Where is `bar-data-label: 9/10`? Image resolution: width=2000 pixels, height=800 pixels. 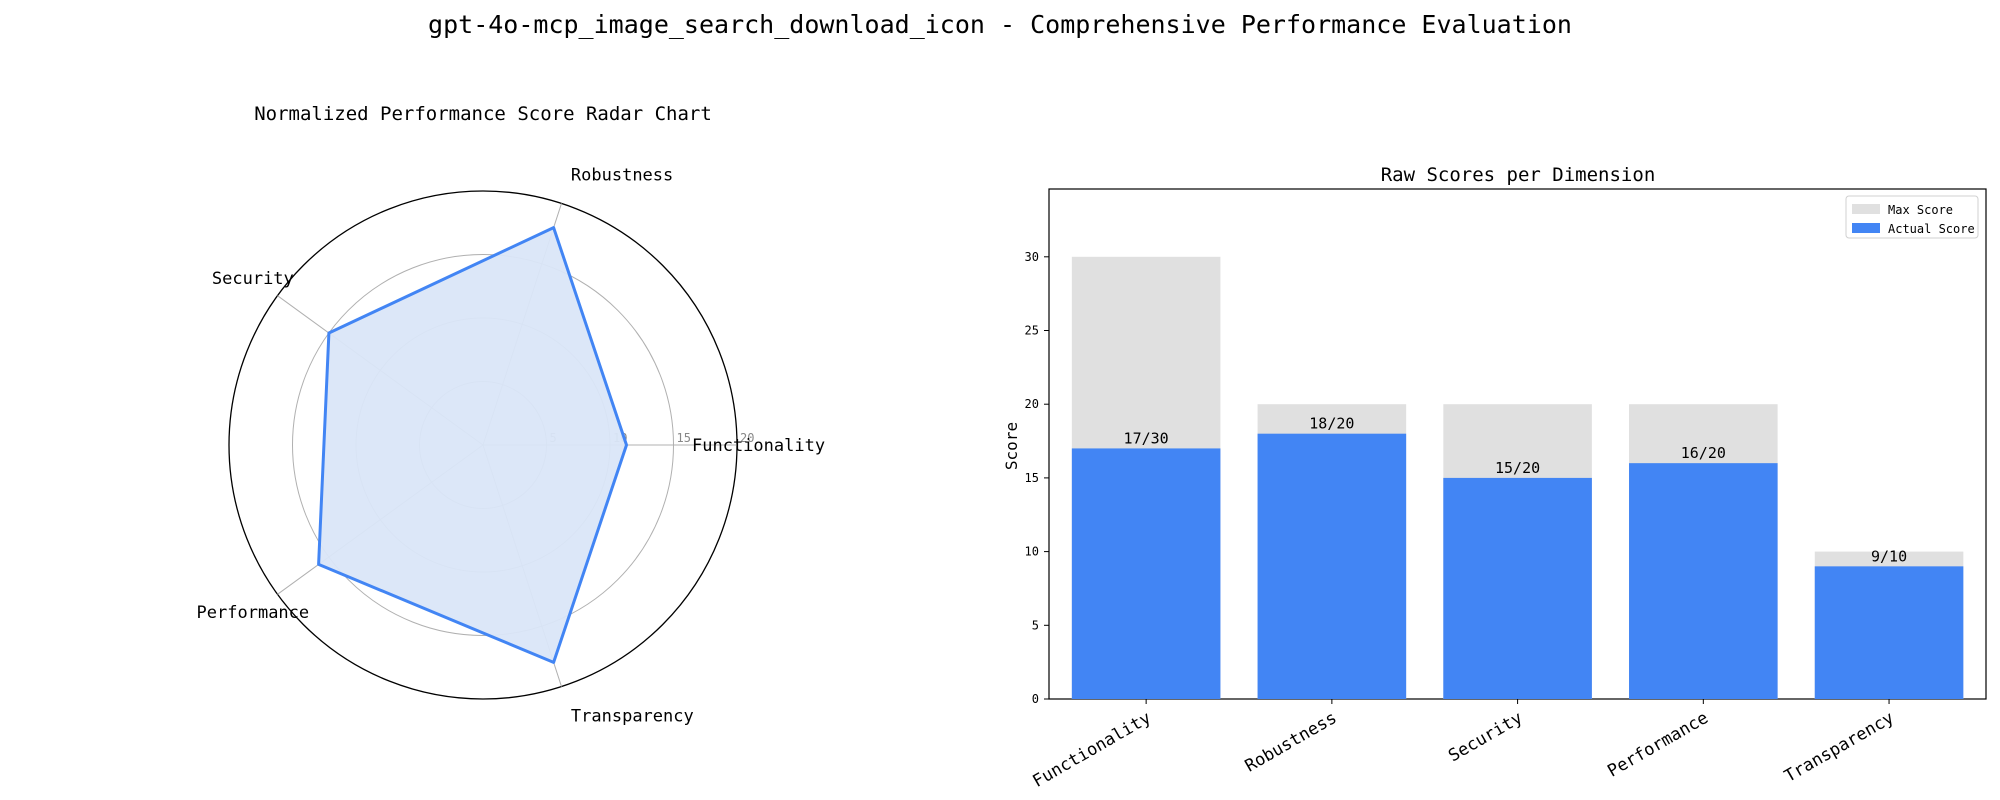 bar-data-label: 9/10 is located at coordinates (1889, 556).